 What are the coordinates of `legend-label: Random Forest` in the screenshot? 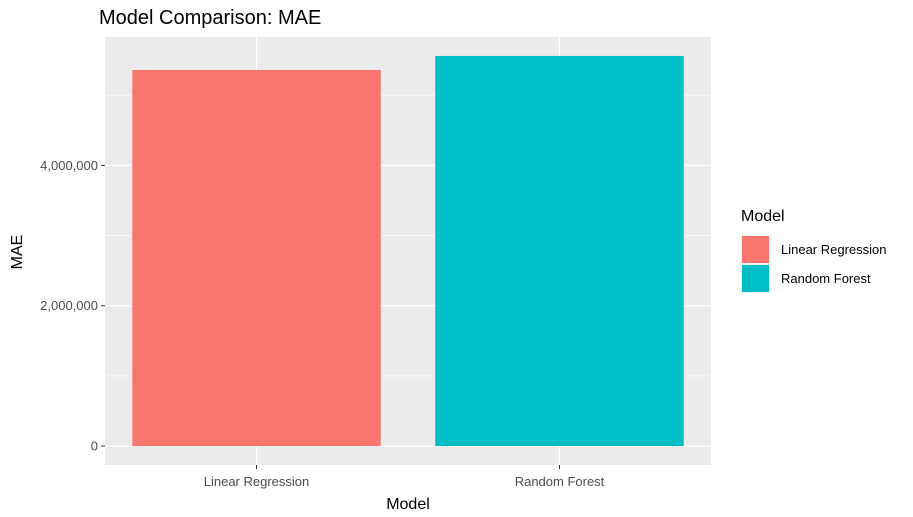 It's located at (826, 278).